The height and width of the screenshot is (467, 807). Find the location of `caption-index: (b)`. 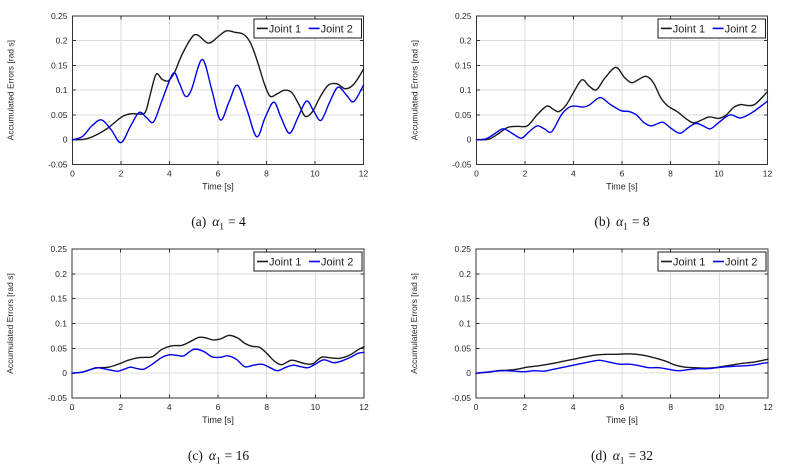

caption-index: (b) is located at coordinates (602, 222).